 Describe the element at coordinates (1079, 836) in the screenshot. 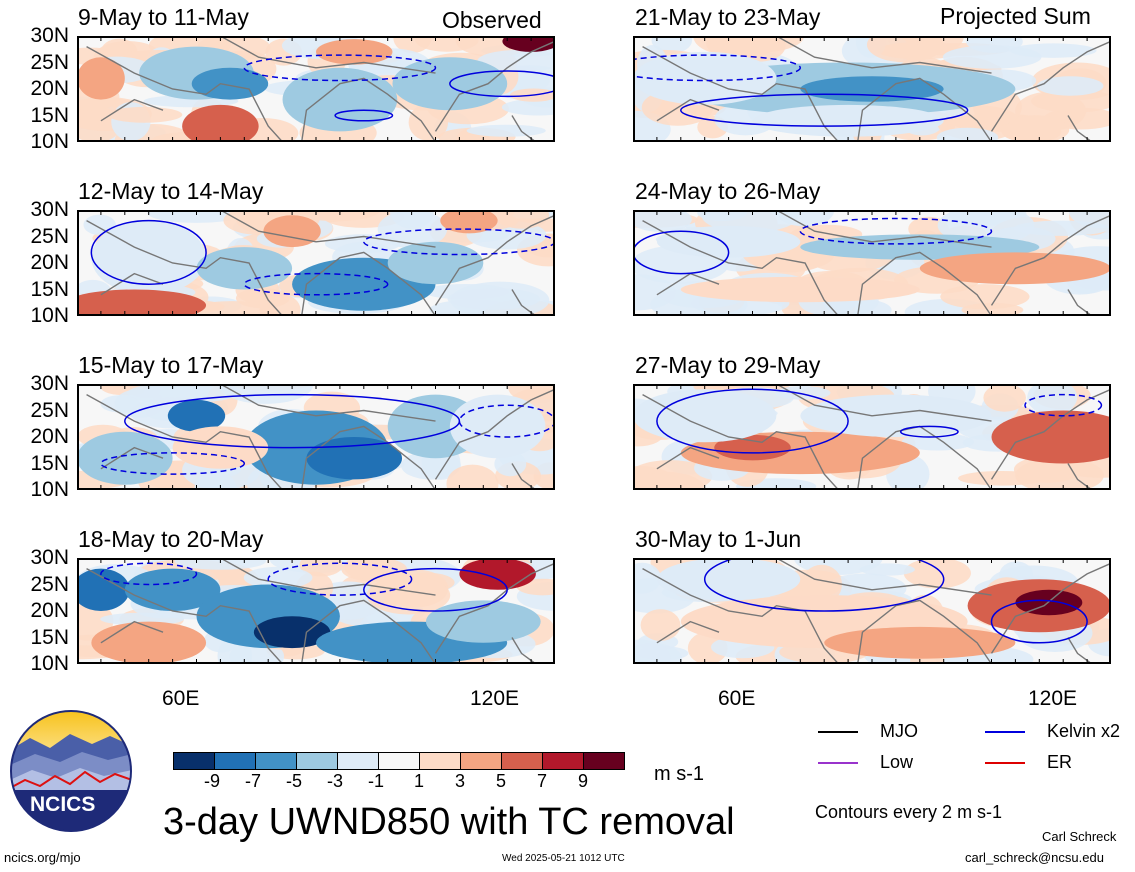

I see `footer-author: Carl Schreck` at that location.